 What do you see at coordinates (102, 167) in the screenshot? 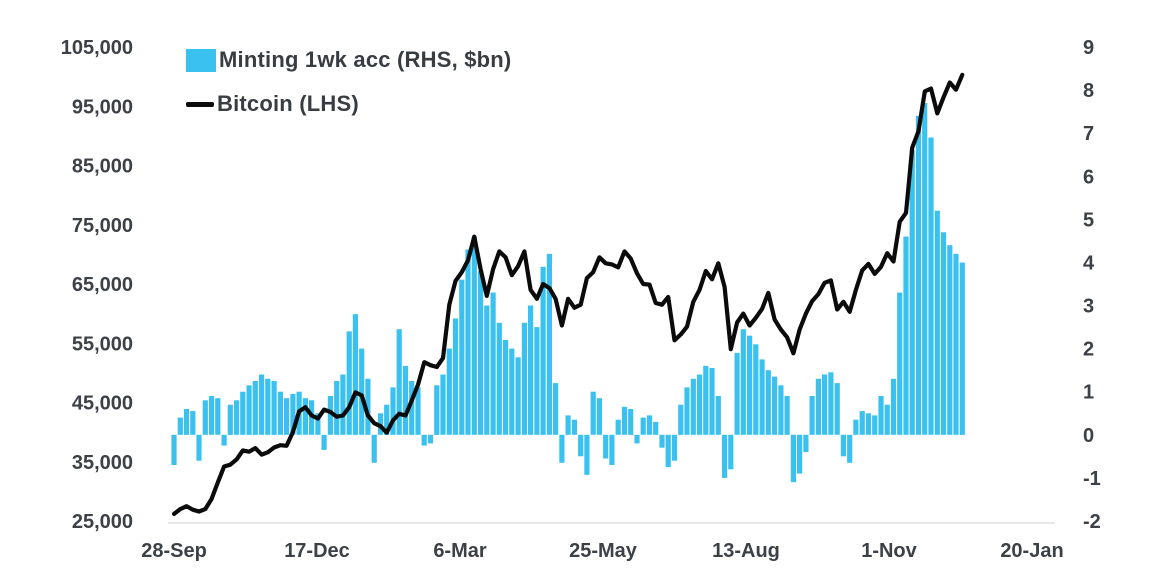
I see `left-axis-tick: 85,000` at bounding box center [102, 167].